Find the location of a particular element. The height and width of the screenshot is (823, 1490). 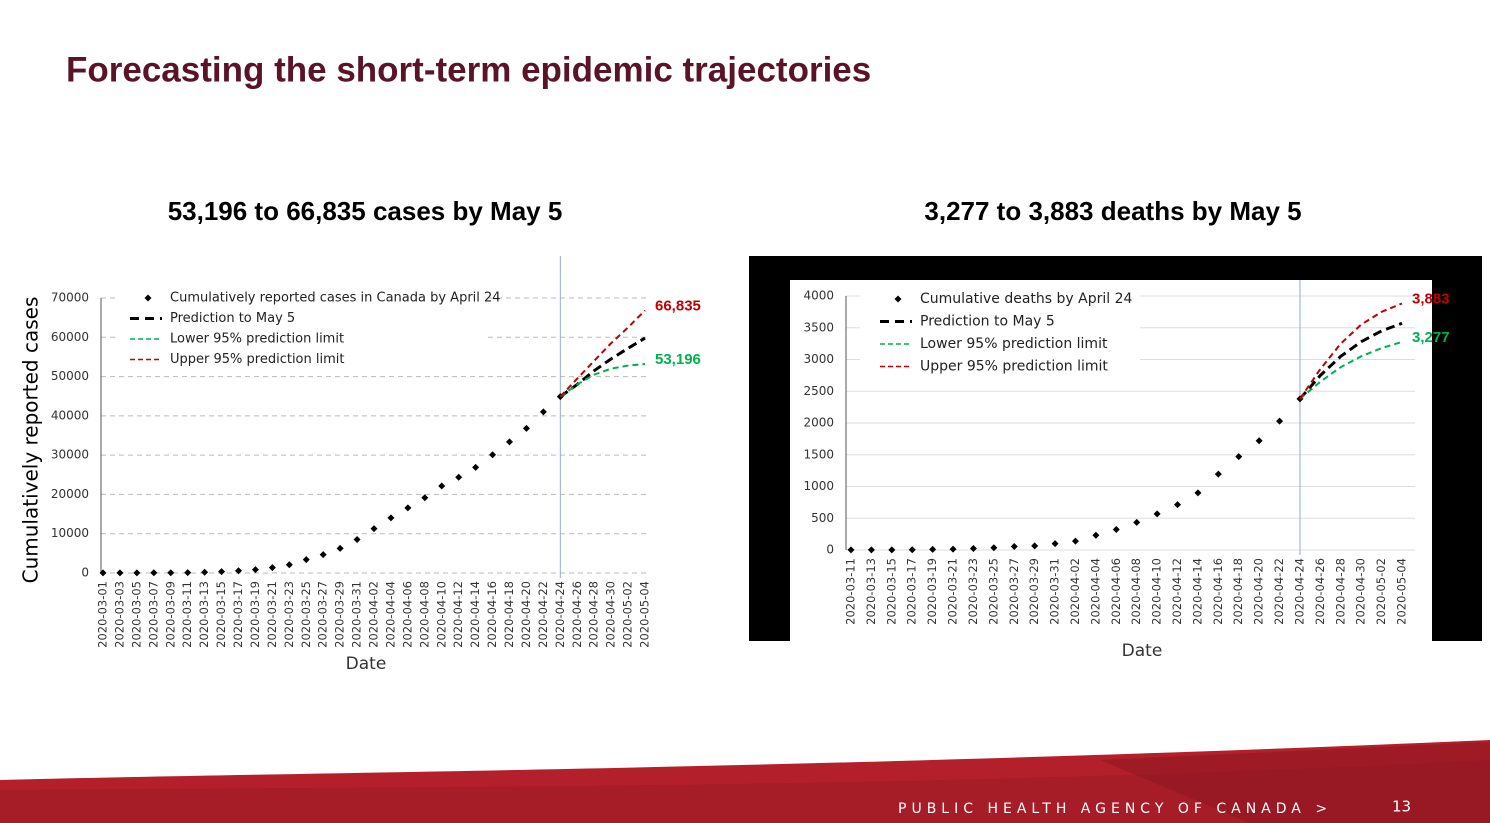

x-tick-label: 2020-03-01 is located at coordinates (103, 614).